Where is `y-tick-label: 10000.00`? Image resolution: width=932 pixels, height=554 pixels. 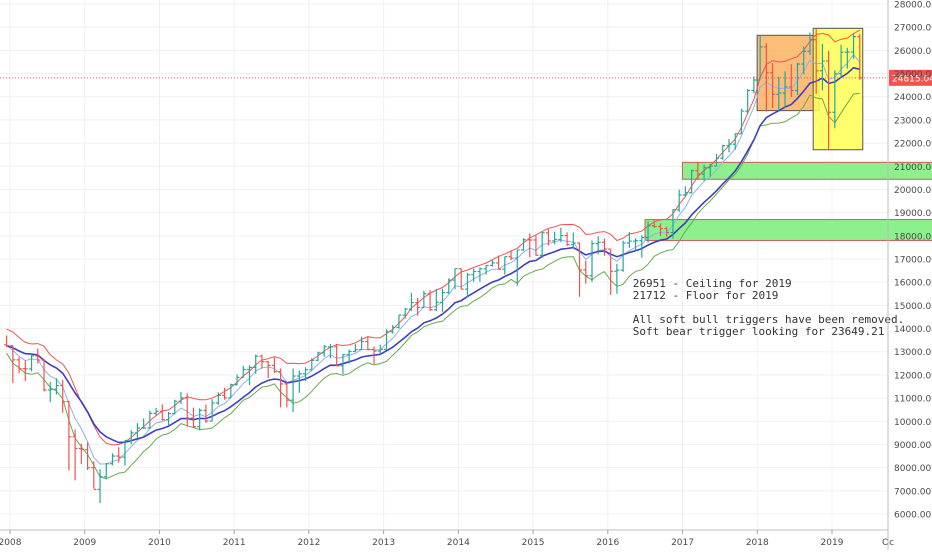 y-tick-label: 10000.00 is located at coordinates (913, 423).